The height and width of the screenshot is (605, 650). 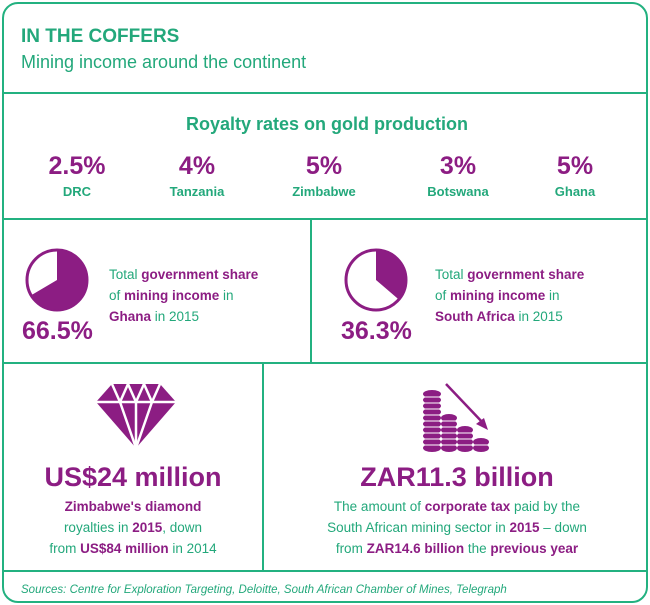 What do you see at coordinates (77, 166) in the screenshot?
I see `rate-value: 2.5%` at bounding box center [77, 166].